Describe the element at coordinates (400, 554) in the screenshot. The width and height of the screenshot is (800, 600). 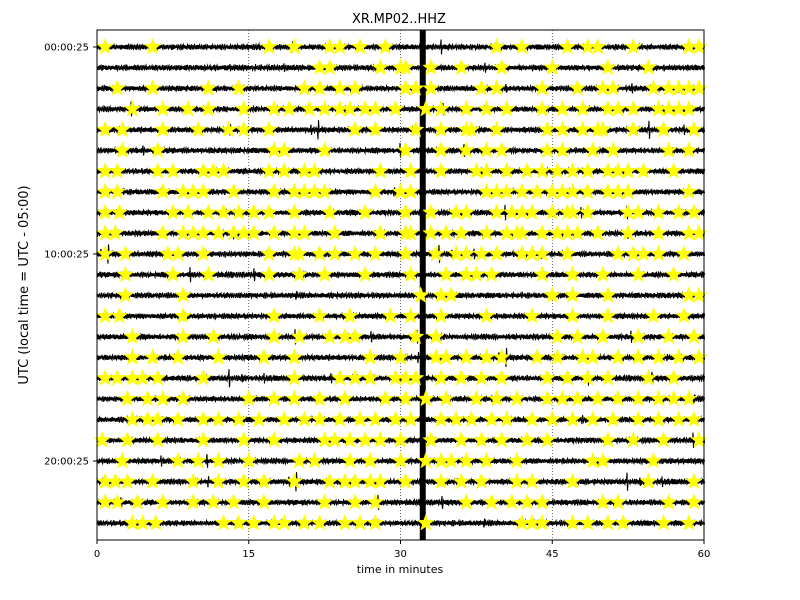
I see `x-tick-label: 30` at that location.